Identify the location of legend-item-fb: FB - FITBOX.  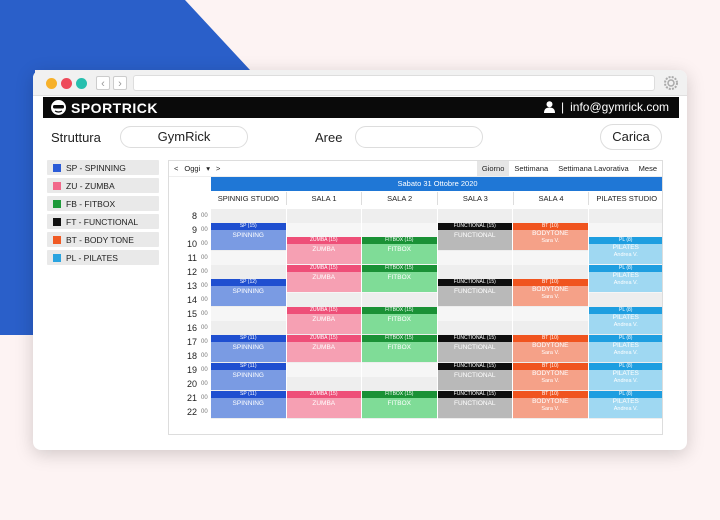
(103, 203).